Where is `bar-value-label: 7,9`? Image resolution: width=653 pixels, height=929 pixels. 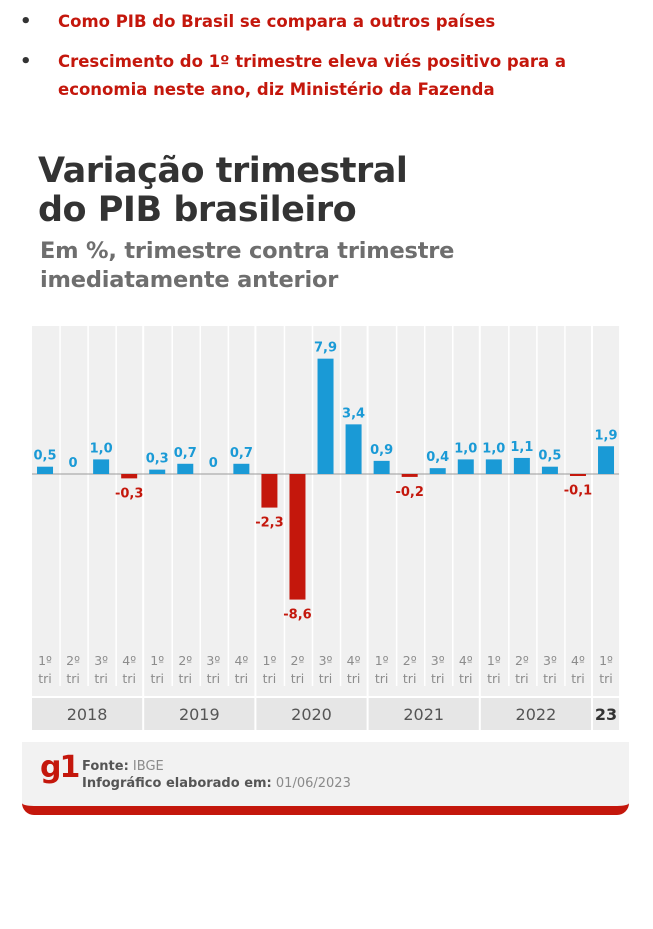 bar-value-label: 7,9 is located at coordinates (325, 348).